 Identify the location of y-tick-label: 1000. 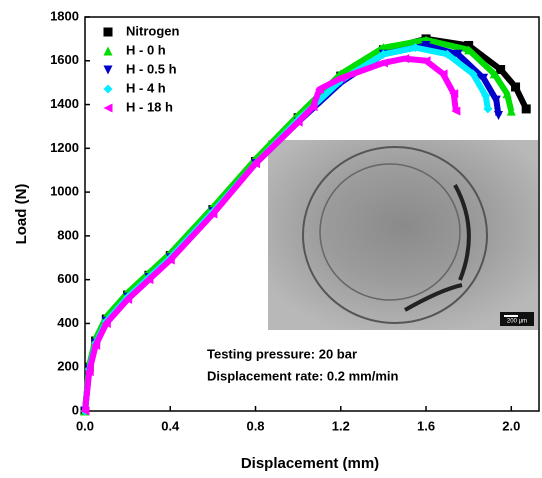
(64, 191).